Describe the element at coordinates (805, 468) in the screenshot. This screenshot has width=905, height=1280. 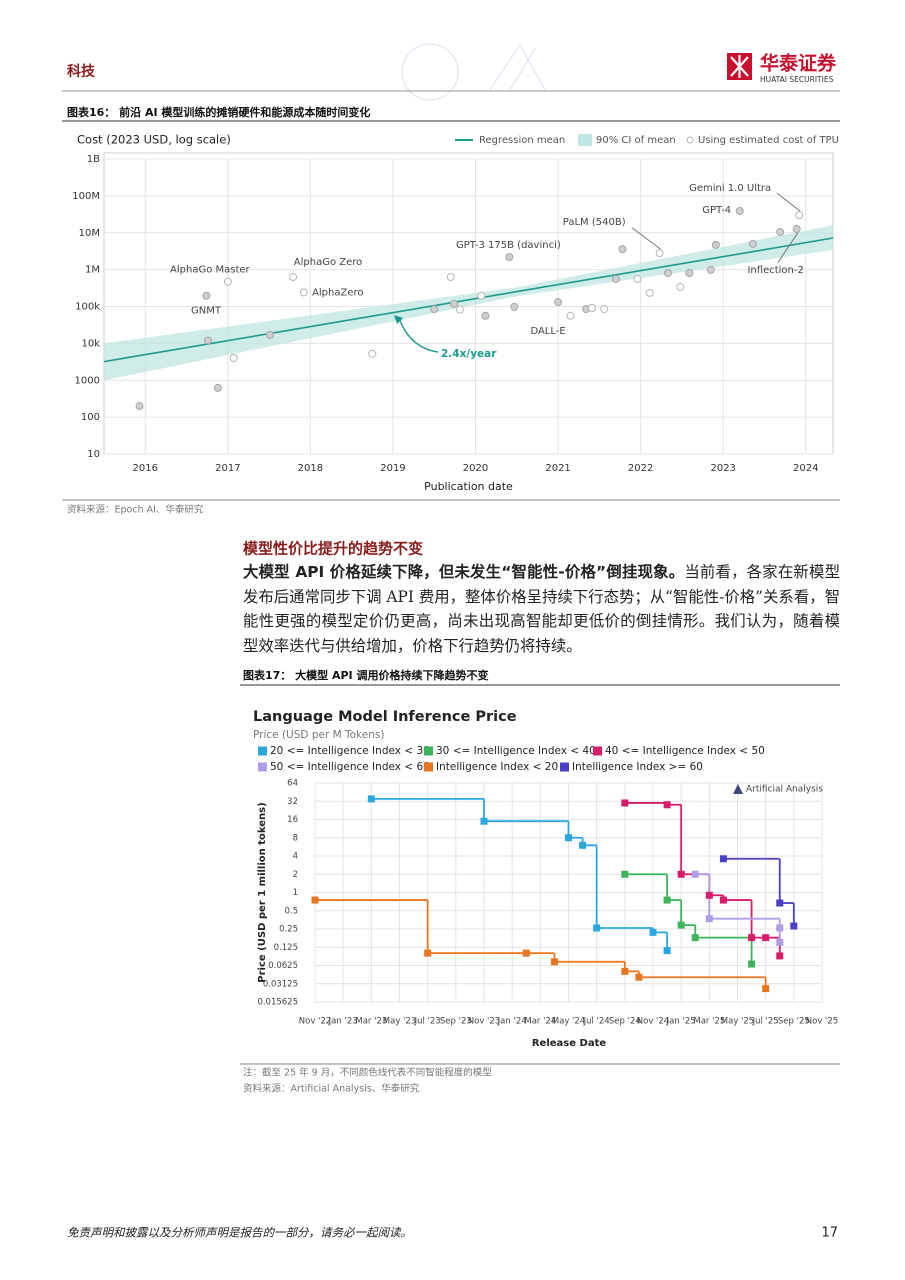
I see `x-tick-label: 2024` at that location.